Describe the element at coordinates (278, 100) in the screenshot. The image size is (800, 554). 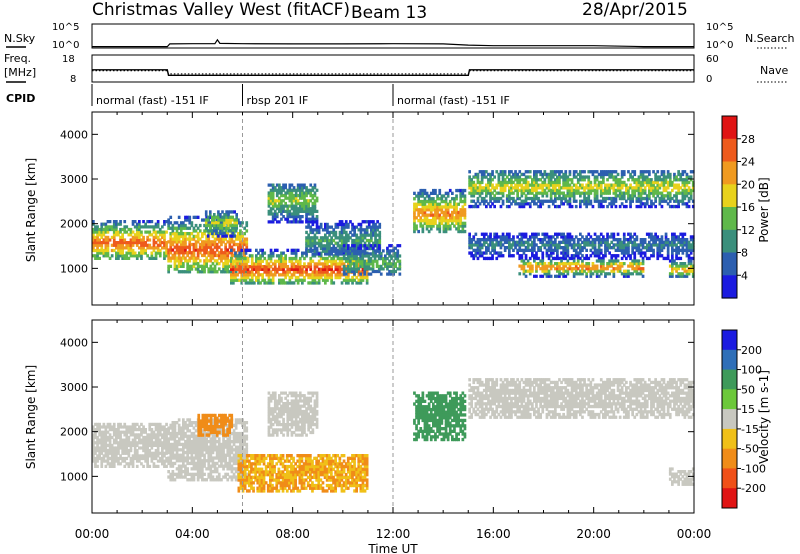
I see `cpid-segment-label: rbsp 201 IF` at that location.